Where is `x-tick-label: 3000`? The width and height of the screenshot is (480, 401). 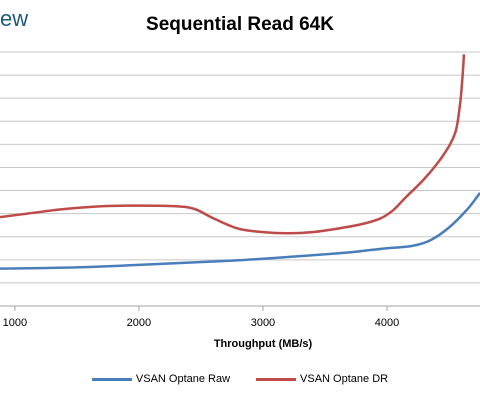 x-tick-label: 3000 is located at coordinates (263, 323).